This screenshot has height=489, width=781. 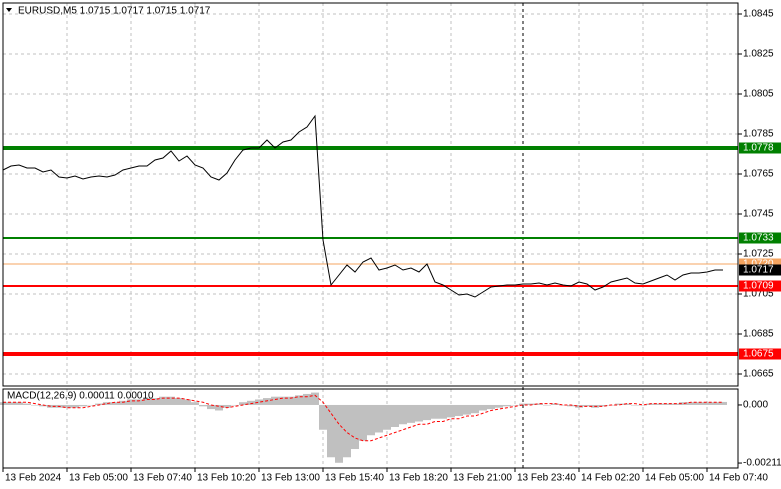 I want to click on y-tick-label: 1.0725, so click(x=758, y=254).